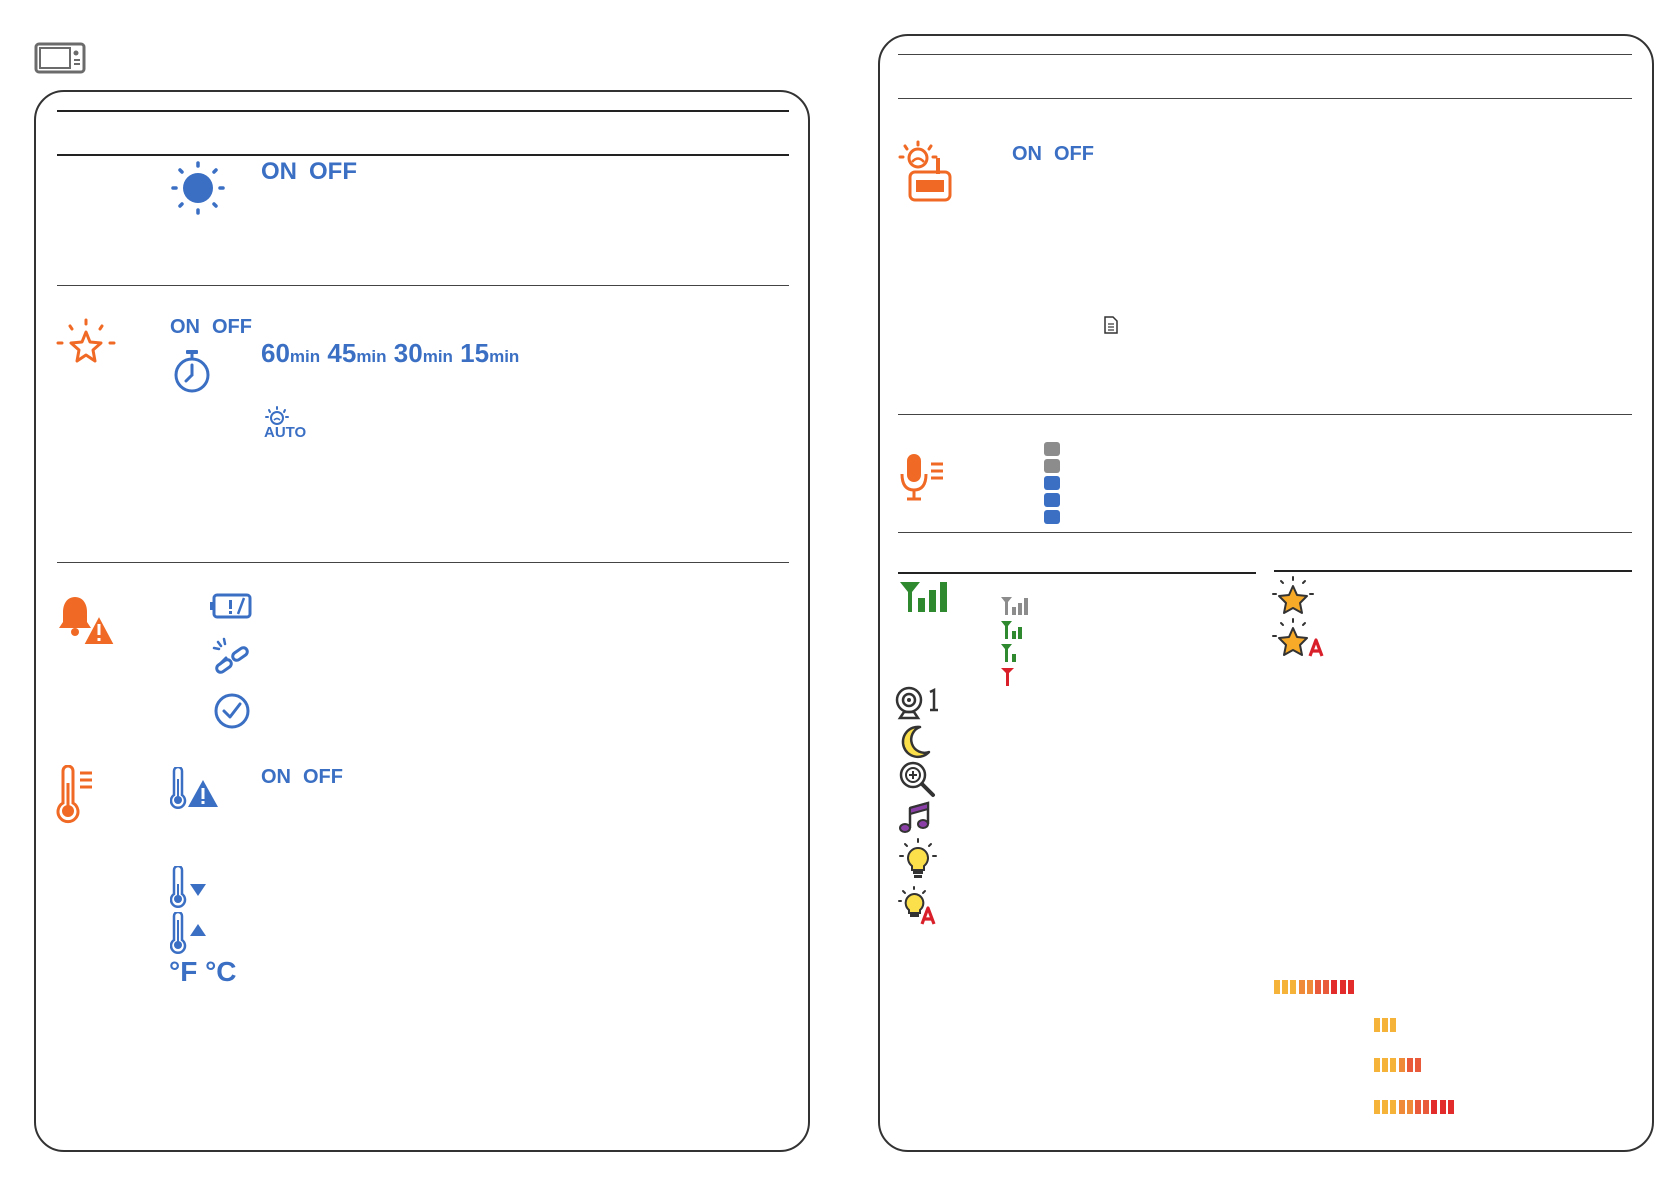 The image size is (1678, 1191). I want to click on night-light-auto-star-icon, so click(1300, 638).